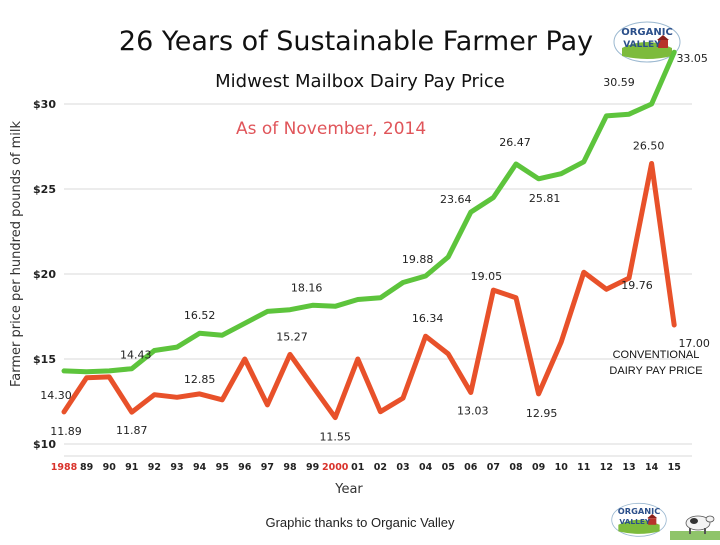  Describe the element at coordinates (428, 318) in the screenshot. I see `conventional-data-label: 16.34` at that location.